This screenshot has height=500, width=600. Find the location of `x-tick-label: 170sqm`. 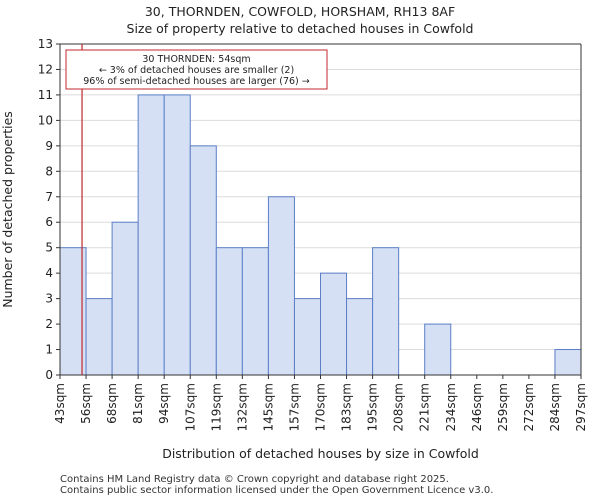

x-tick-label: 170sqm is located at coordinates (321, 407).